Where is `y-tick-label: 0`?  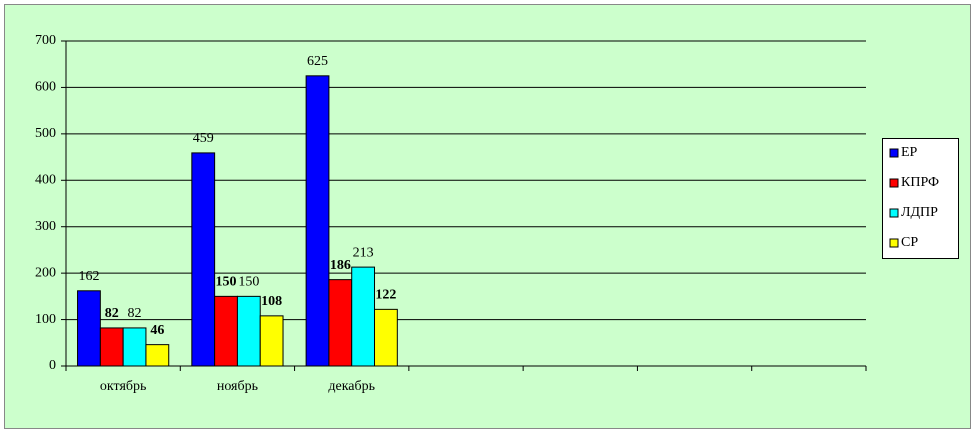
y-tick-label: 0 is located at coordinates (52, 365).